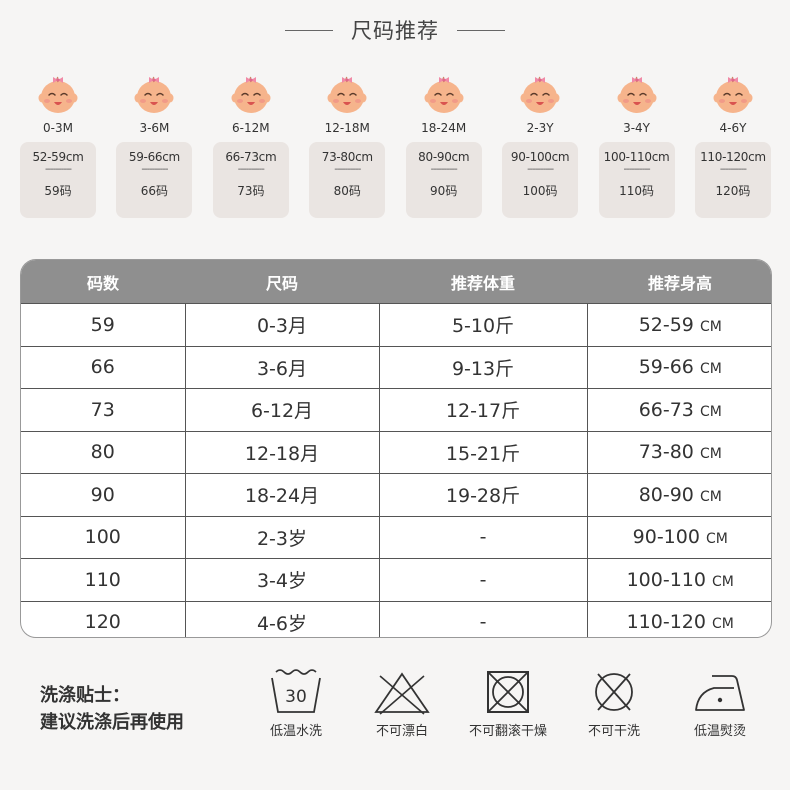 This screenshot has width=790, height=790. What do you see at coordinates (444, 157) in the screenshot?
I see `size-height-range: 80-90cm` at bounding box center [444, 157].